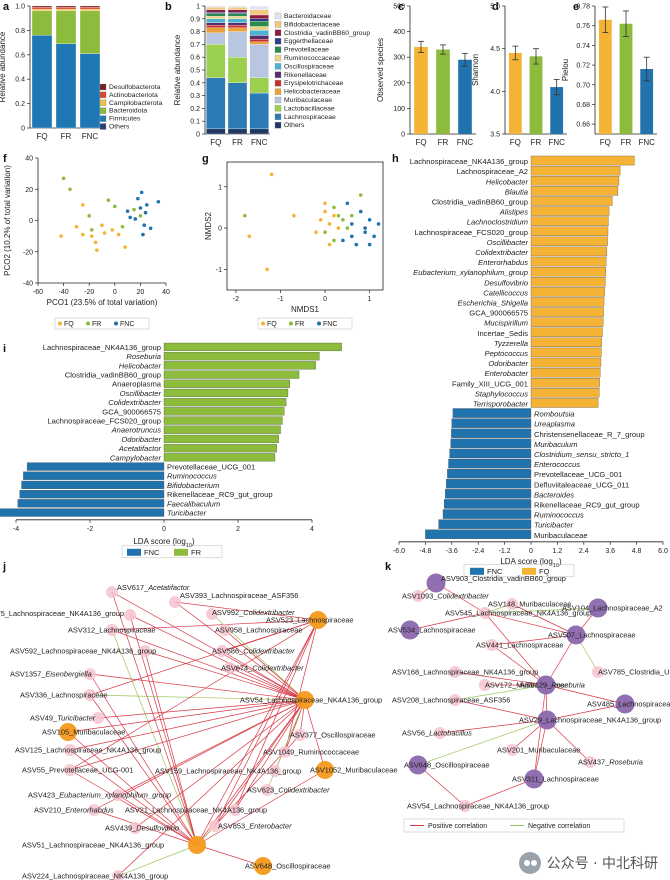  Describe the element at coordinates (452, 551) in the screenshot. I see `h-x-tick-label: -3.6` at that location.